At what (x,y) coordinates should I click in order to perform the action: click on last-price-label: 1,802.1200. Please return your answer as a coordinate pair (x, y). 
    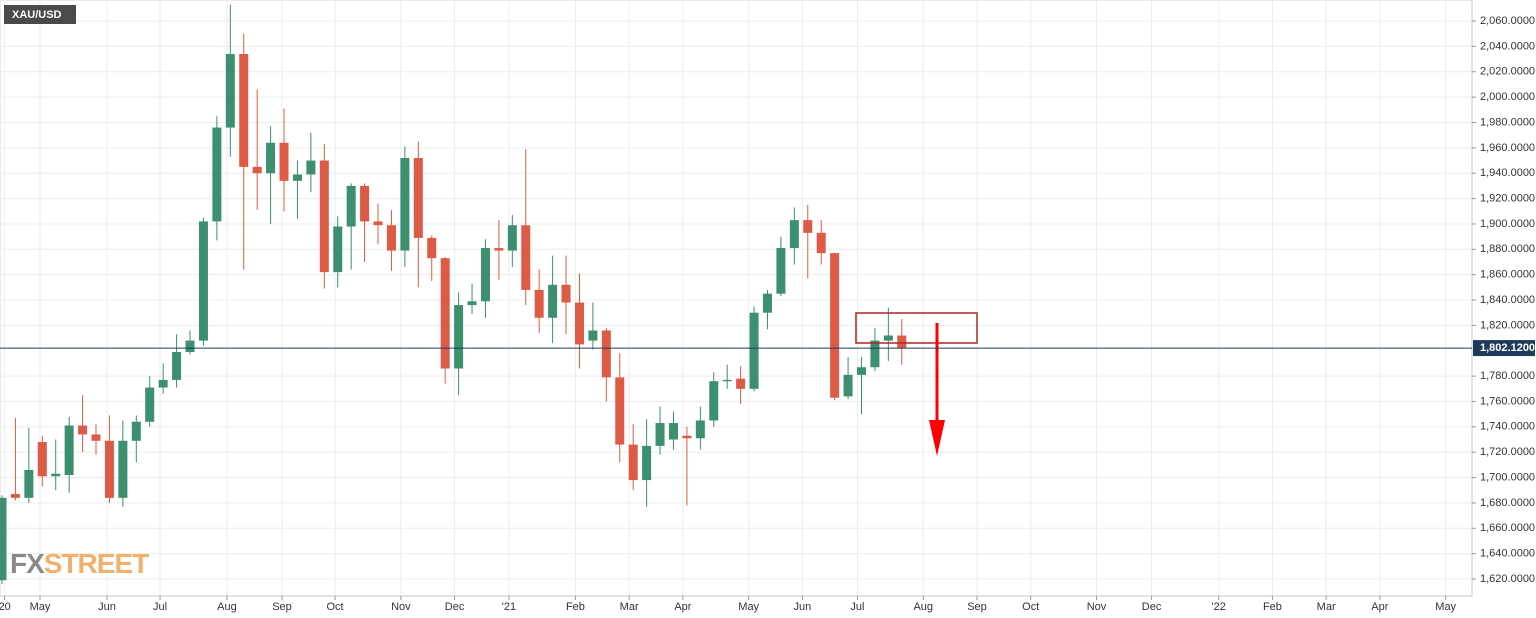
    Looking at the image, I should click on (1507, 348).